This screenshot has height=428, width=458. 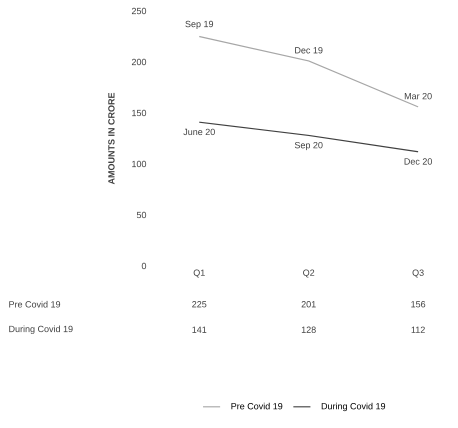 What do you see at coordinates (199, 24) in the screenshot?
I see `annotation: Sep 19` at bounding box center [199, 24].